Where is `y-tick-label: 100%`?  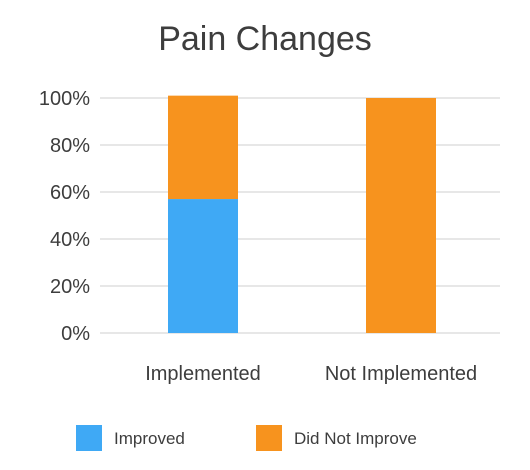 y-tick-label: 100% is located at coordinates (64, 99).